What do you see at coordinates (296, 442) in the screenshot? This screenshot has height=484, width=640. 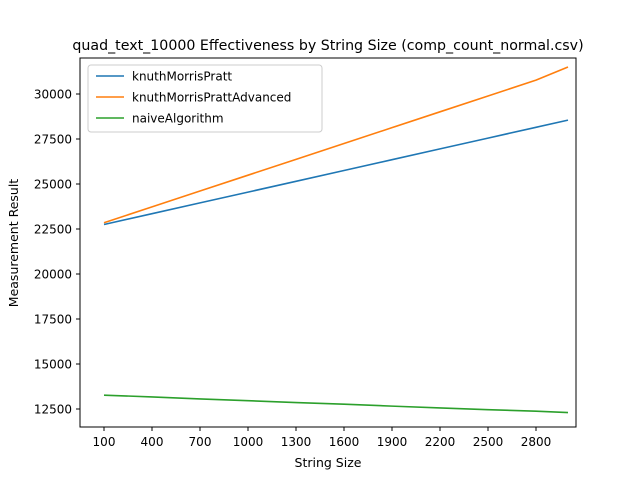 I see `x-tick-label: 1300` at bounding box center [296, 442].